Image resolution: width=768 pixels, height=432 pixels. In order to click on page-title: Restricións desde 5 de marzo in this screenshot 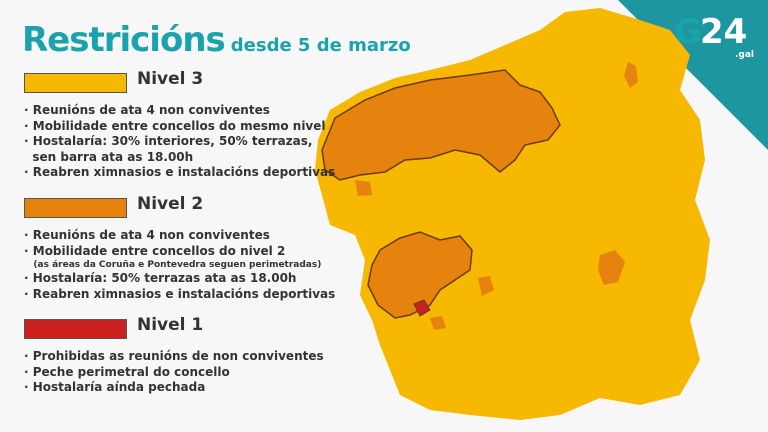, I will do `click(216, 40)`.